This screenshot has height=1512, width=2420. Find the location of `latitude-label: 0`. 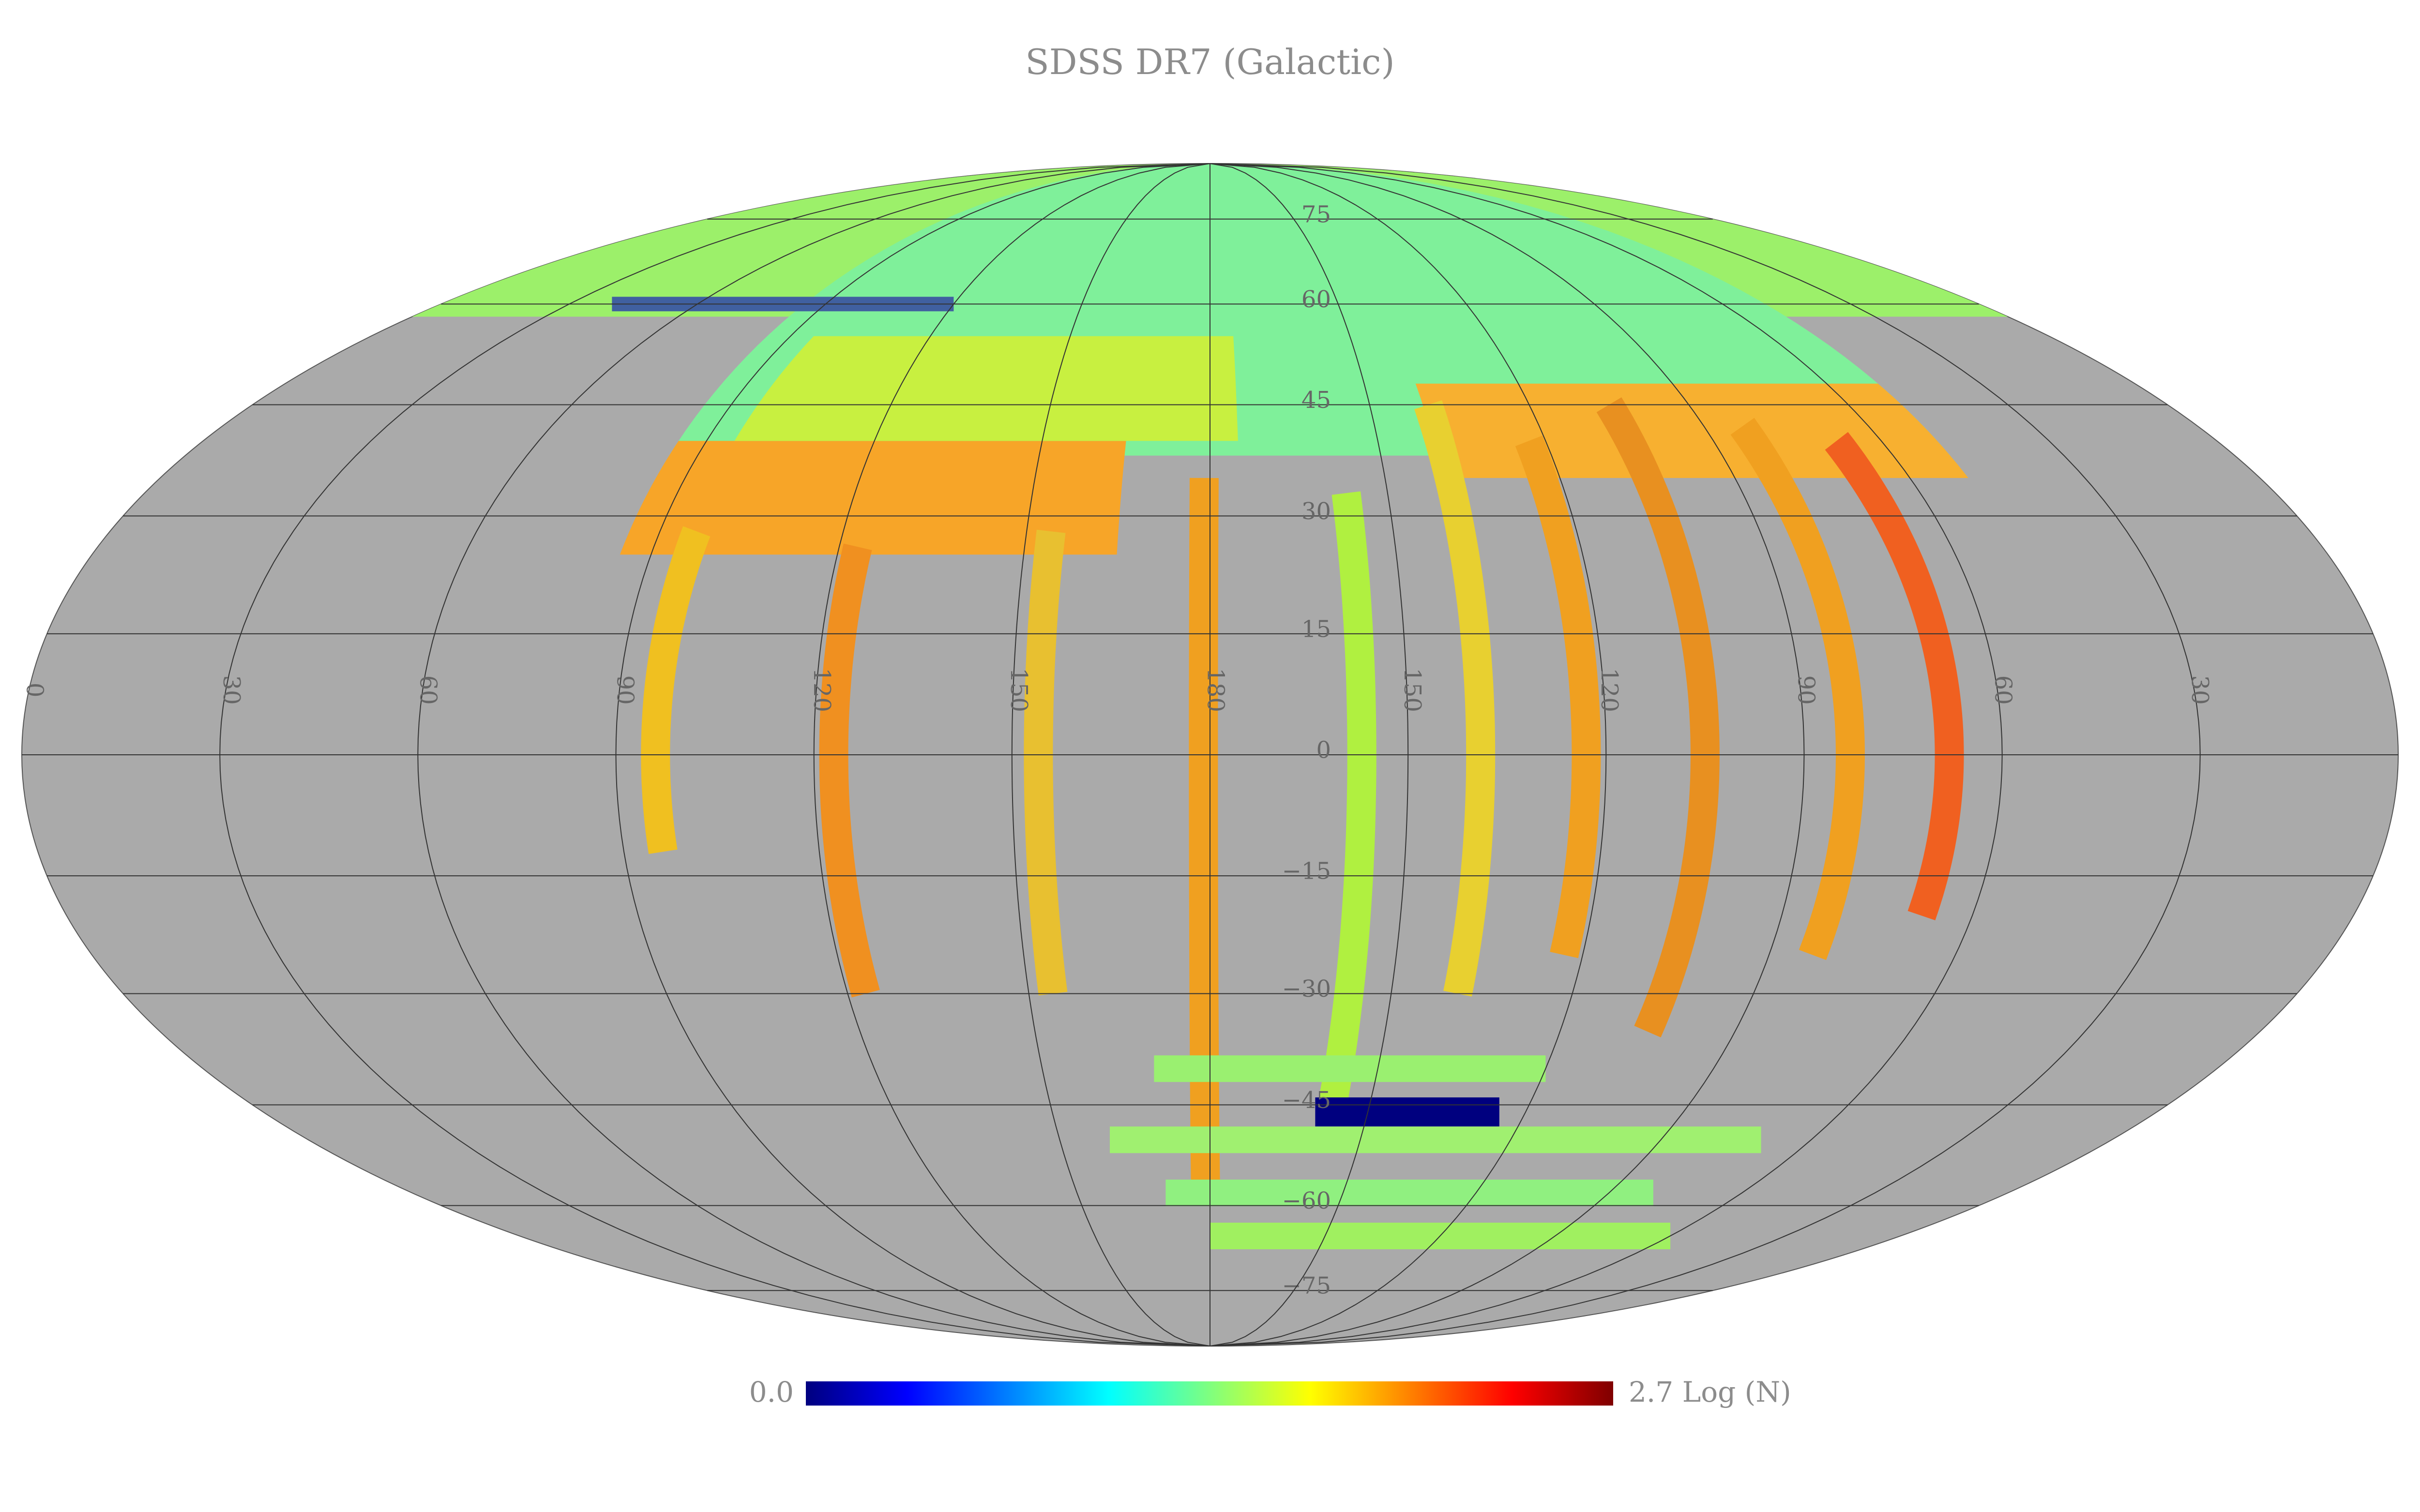

latitude-label: 0 is located at coordinates (1323, 750).